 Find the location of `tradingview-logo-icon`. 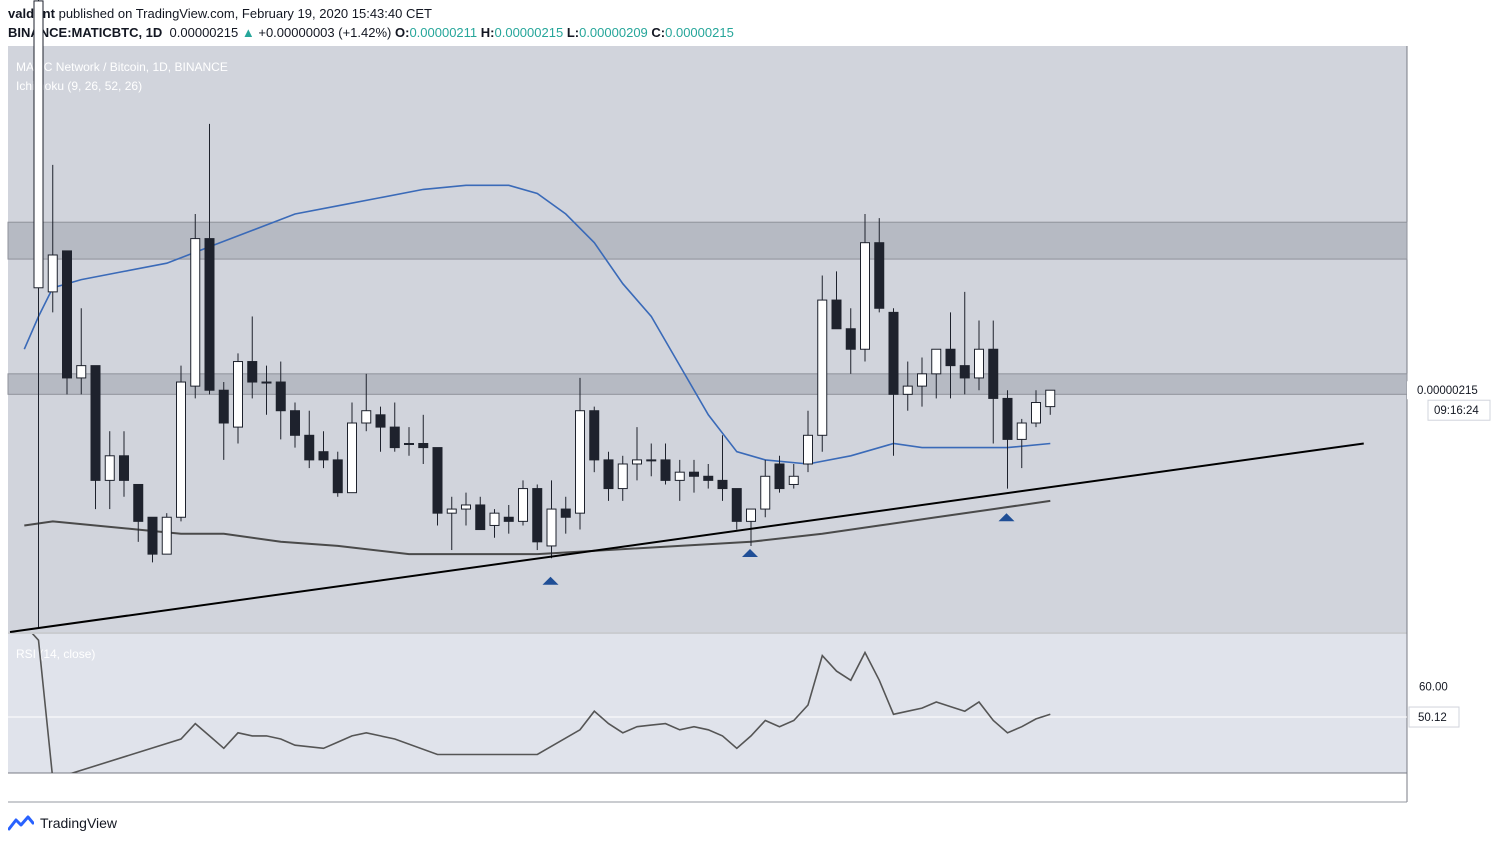

tradingview-logo-icon is located at coordinates (21, 823).